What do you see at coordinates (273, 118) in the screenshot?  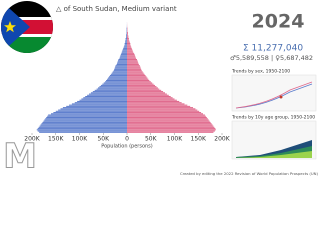 I see `trend-title: Trends by 10y age group, 1950-2100` at bounding box center [273, 118].